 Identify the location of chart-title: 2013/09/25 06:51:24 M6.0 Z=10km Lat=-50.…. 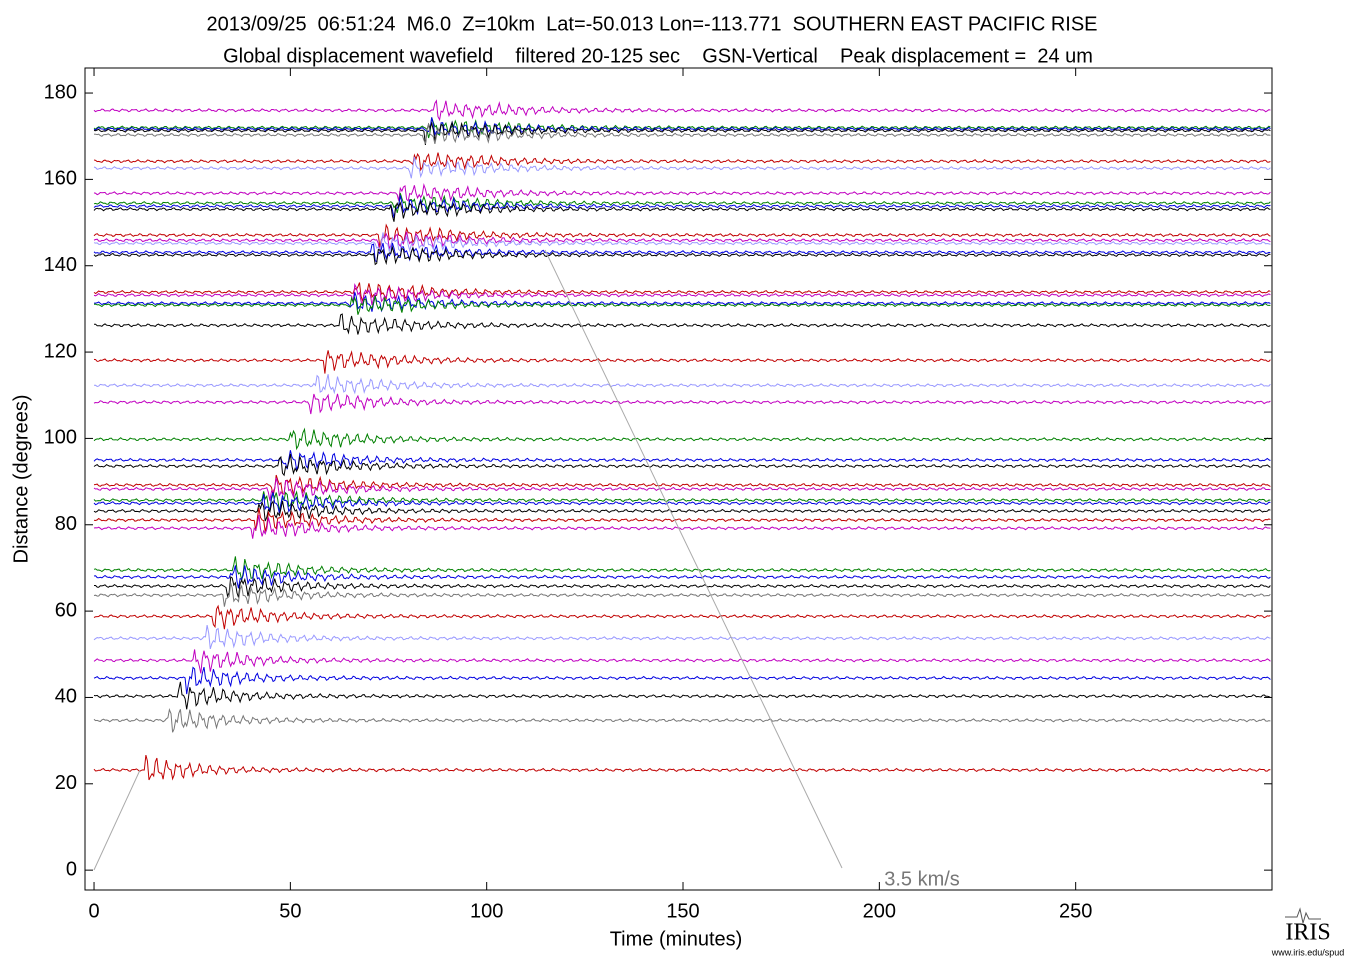
(651, 24).